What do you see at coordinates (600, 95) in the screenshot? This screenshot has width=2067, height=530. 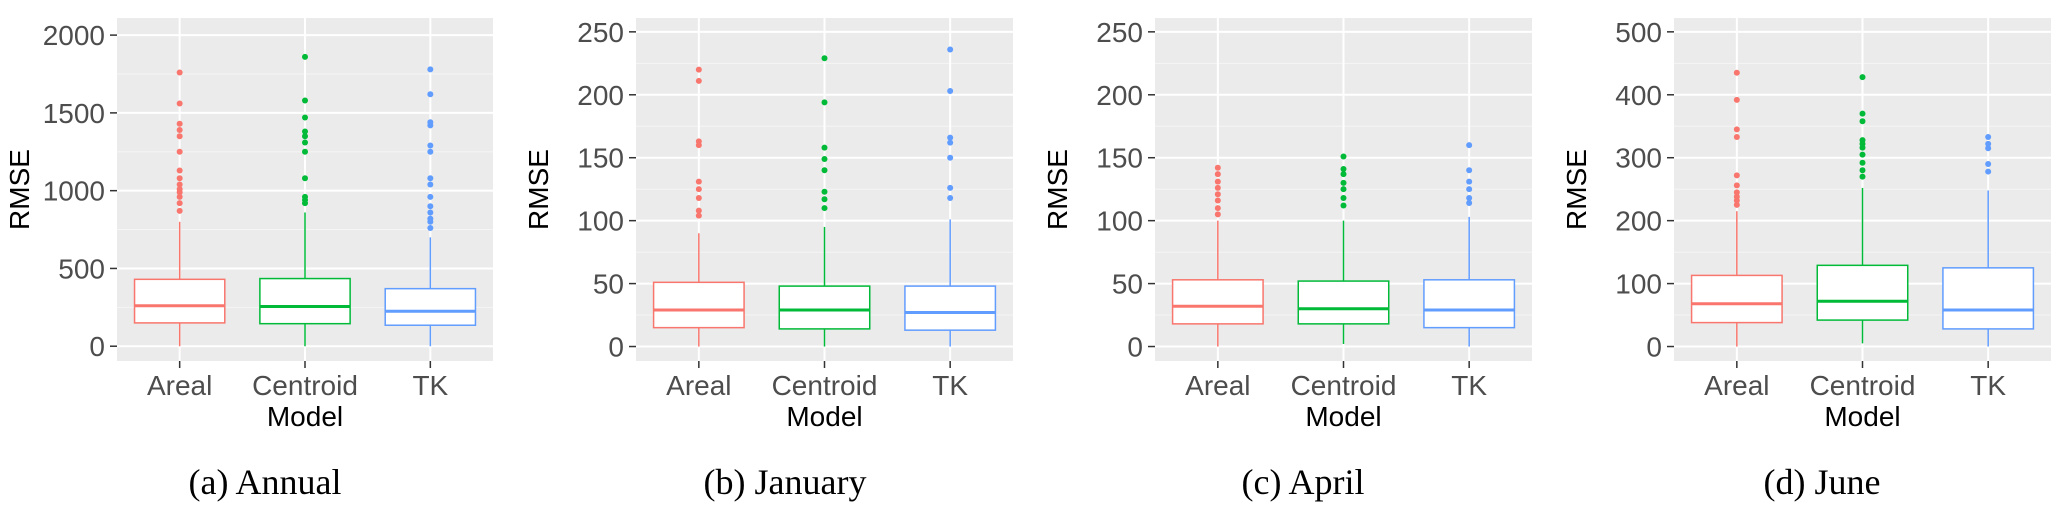 I see `y-tick-label: 200` at bounding box center [600, 95].